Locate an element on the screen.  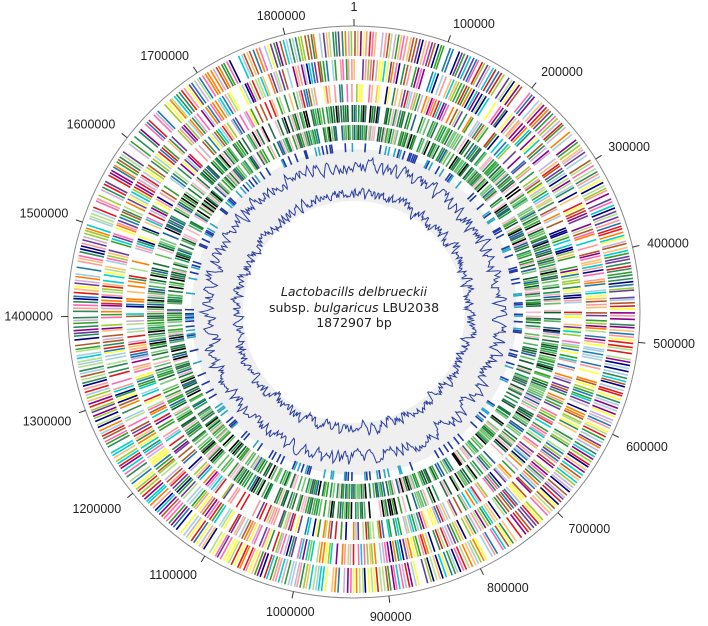
genome-size: 1872907 bp is located at coordinates (354, 322).